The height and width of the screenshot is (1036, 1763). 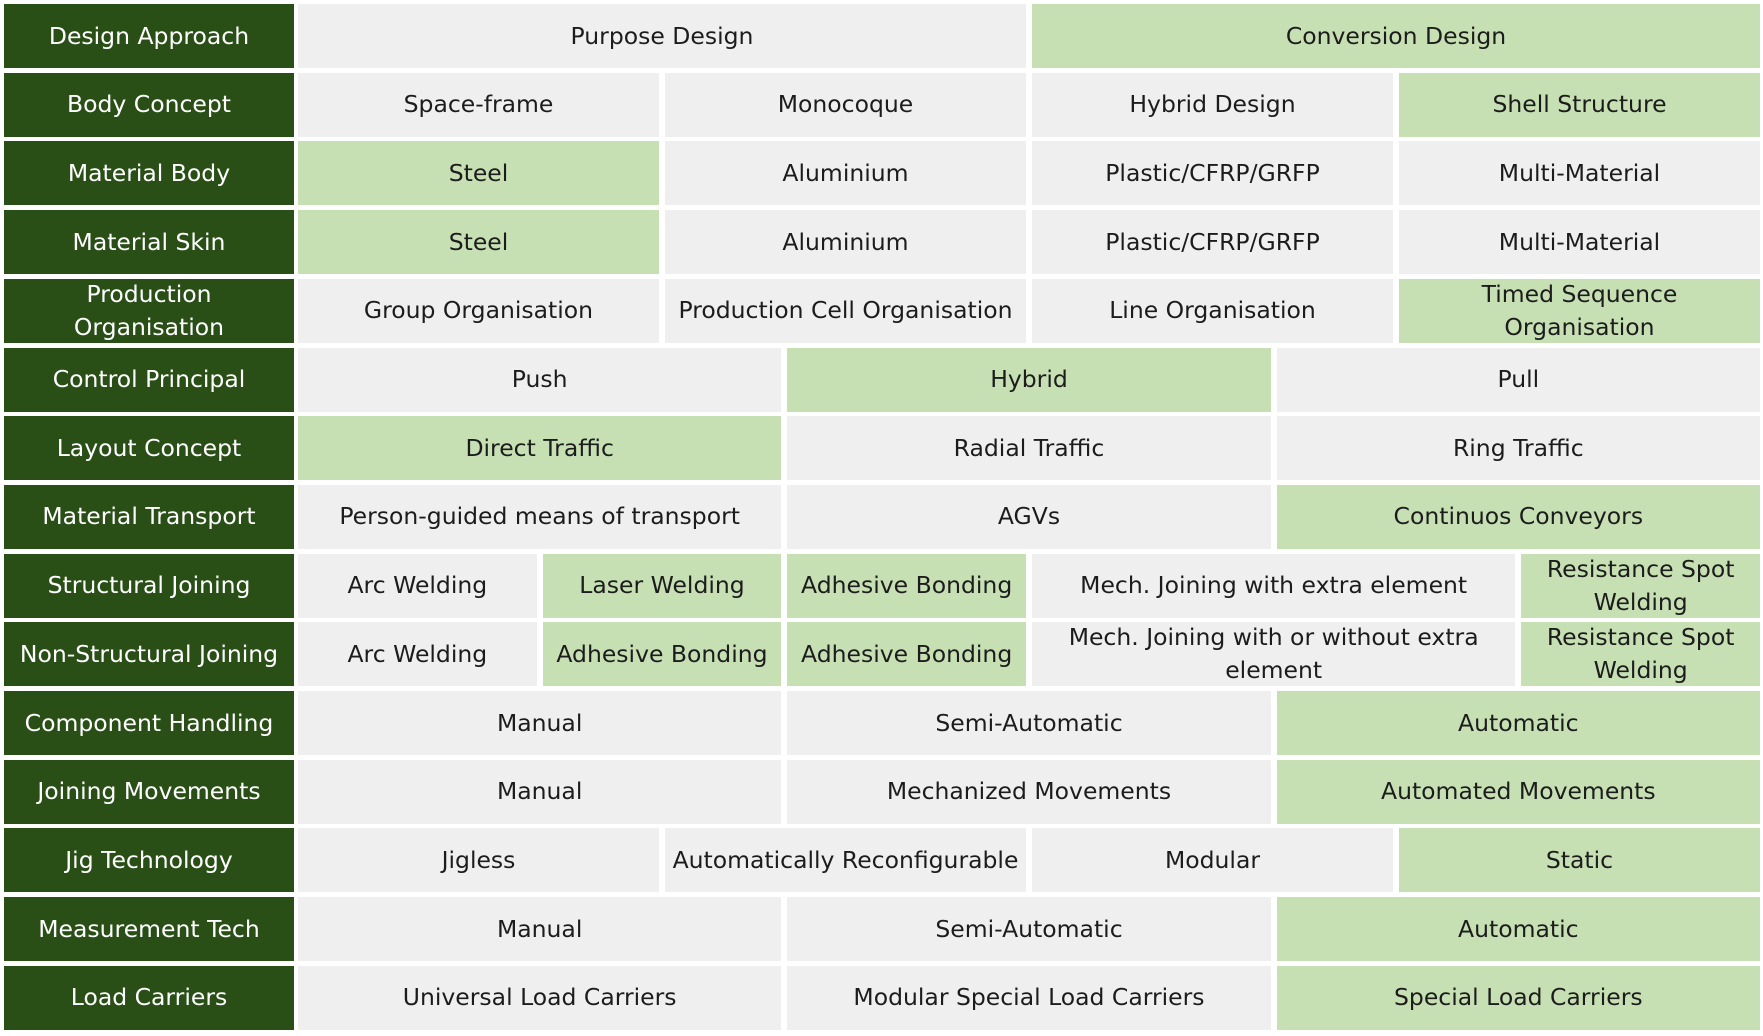 What do you see at coordinates (149, 997) in the screenshot?
I see `row-header: Load Carriers` at bounding box center [149, 997].